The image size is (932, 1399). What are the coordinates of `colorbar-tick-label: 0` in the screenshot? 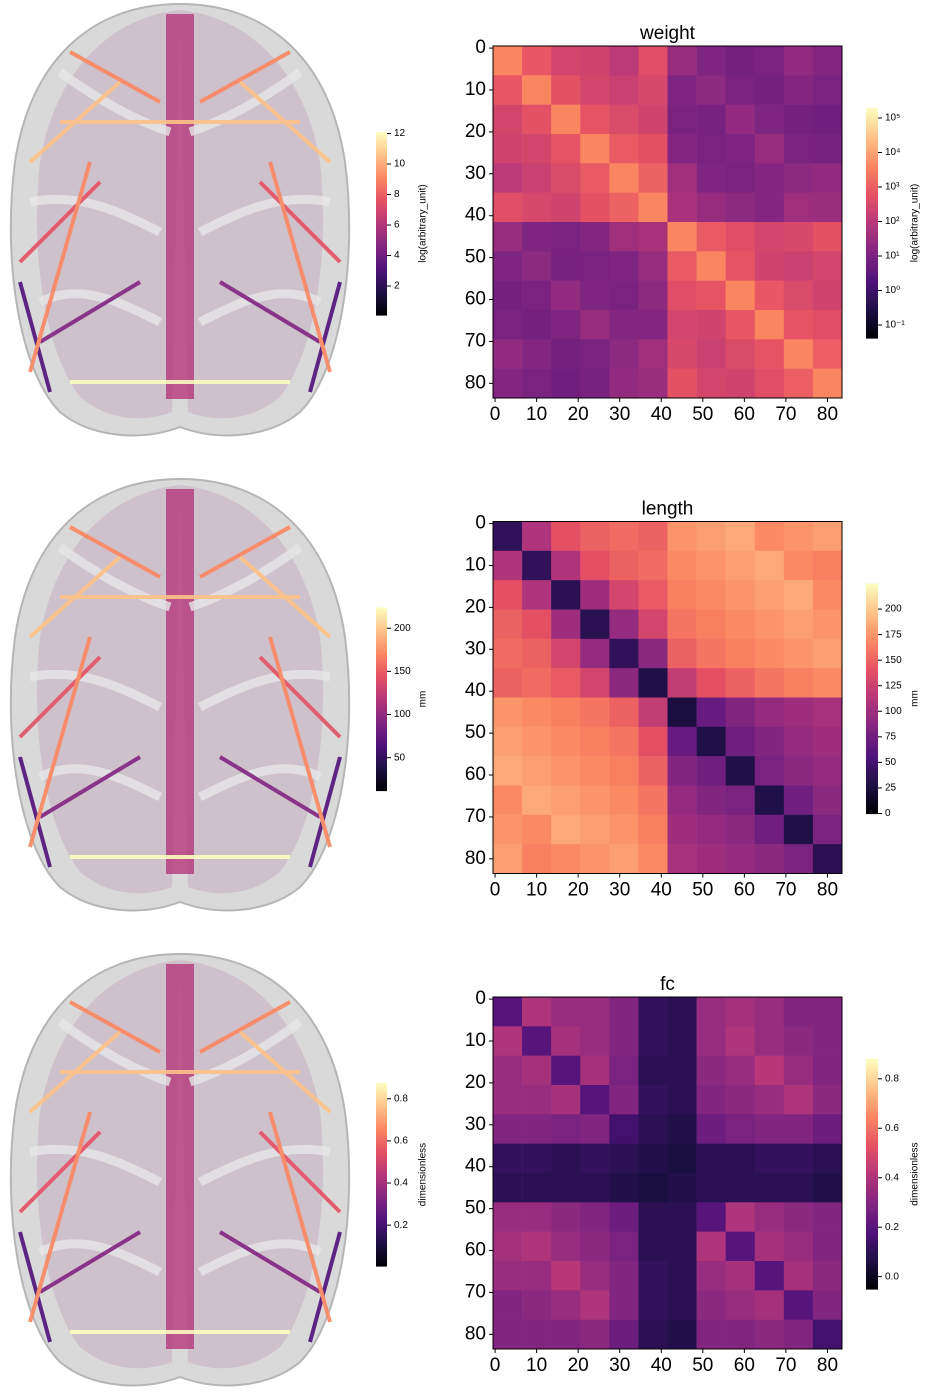 It's located at (888, 813).